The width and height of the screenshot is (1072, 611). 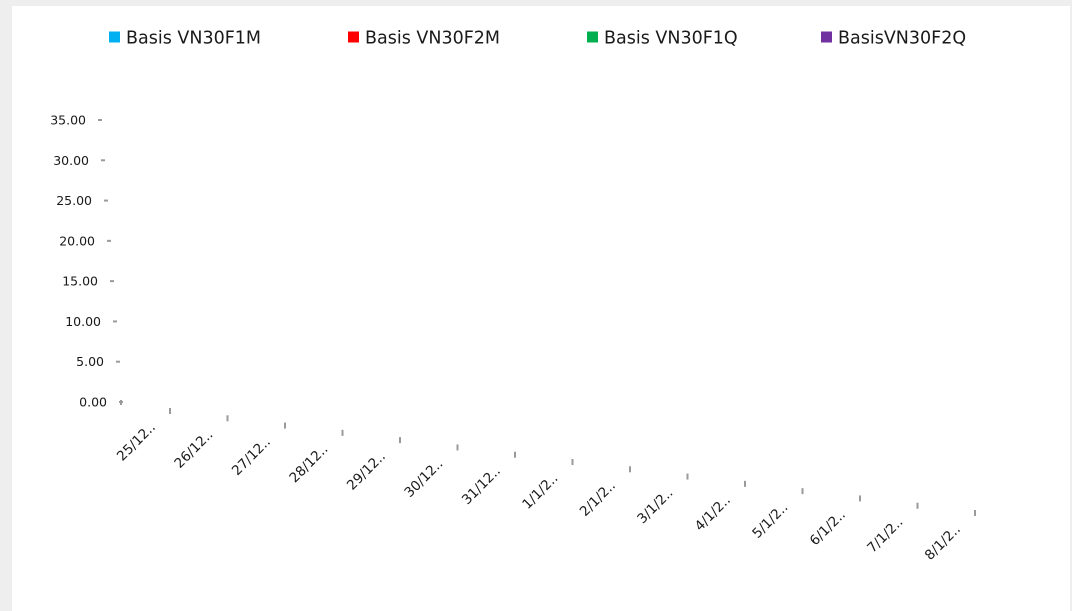 What do you see at coordinates (366, 471) in the screenshot?
I see `x-tick-label: 29/12..` at bounding box center [366, 471].